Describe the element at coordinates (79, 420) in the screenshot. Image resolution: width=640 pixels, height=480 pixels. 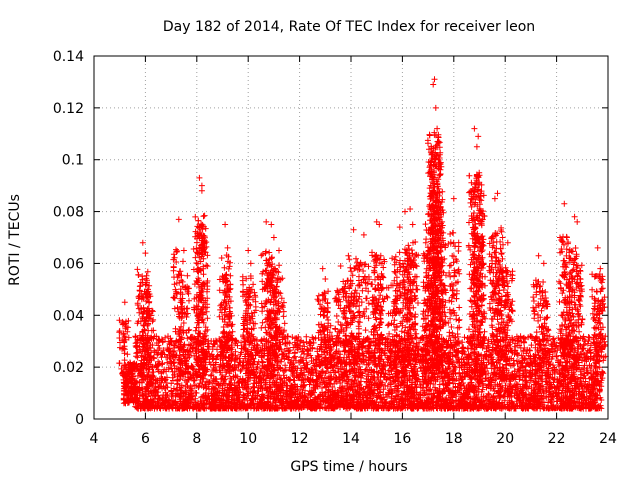
I see `y-tick-label: 0` at that location.